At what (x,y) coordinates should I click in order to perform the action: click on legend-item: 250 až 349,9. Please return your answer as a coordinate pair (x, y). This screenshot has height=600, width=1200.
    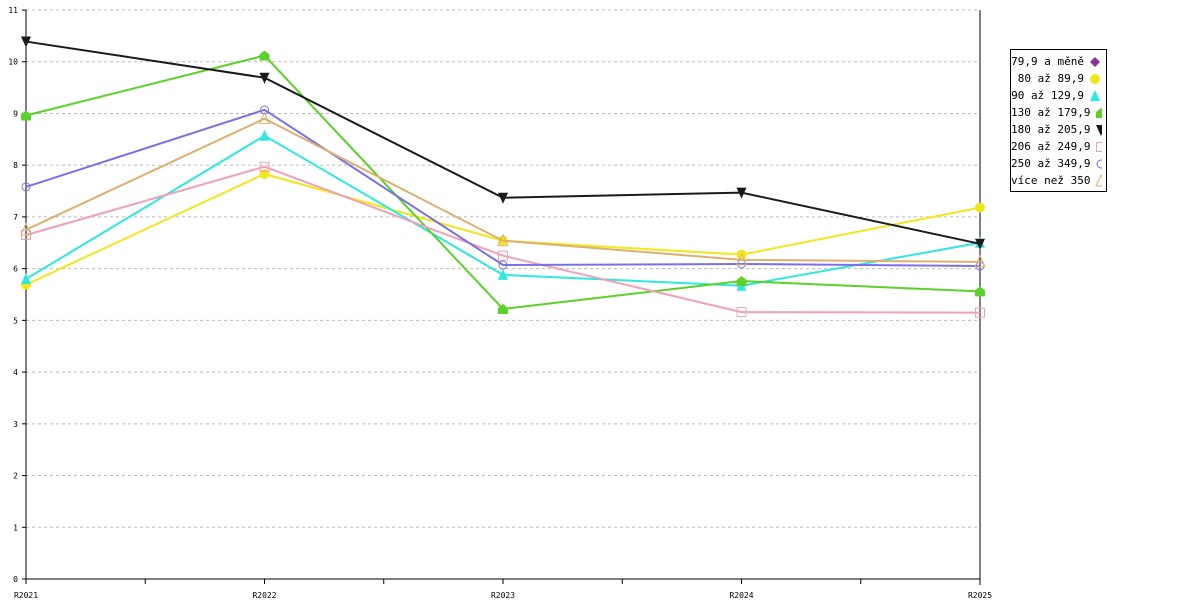
    Looking at the image, I should click on (1058, 163).